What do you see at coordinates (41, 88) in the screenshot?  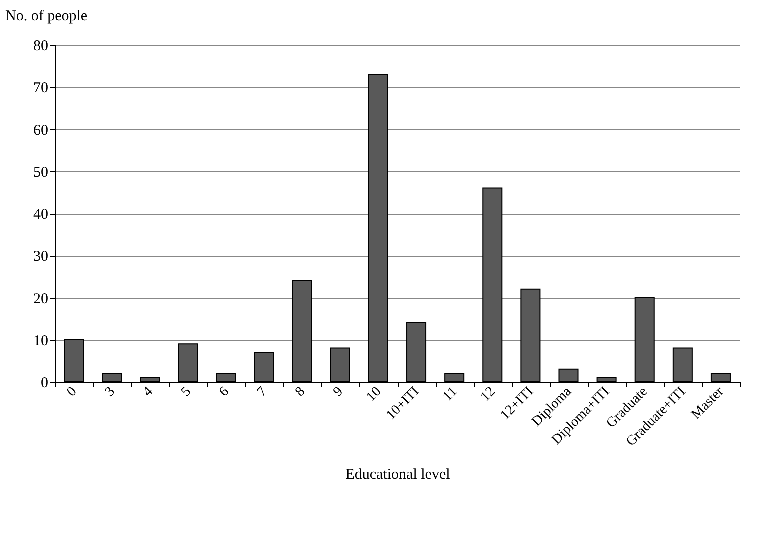 I see `y-tick-label: 70` at bounding box center [41, 88].